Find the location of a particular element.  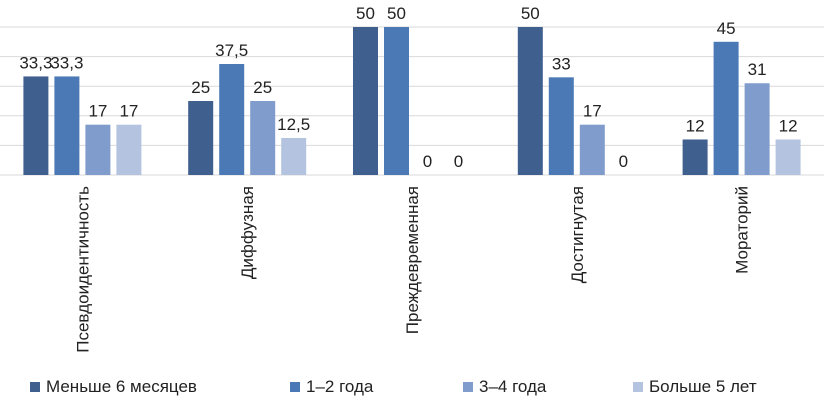

category-label: Диффузная is located at coordinates (247, 232).